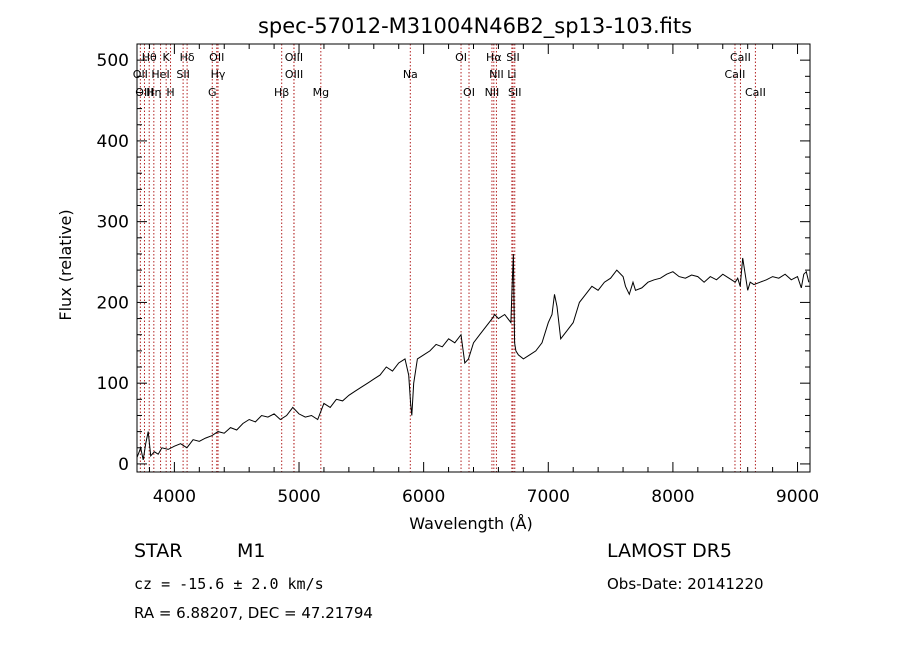  Describe the element at coordinates (251, 551) in the screenshot. I see `object-subclass: M1` at that location.